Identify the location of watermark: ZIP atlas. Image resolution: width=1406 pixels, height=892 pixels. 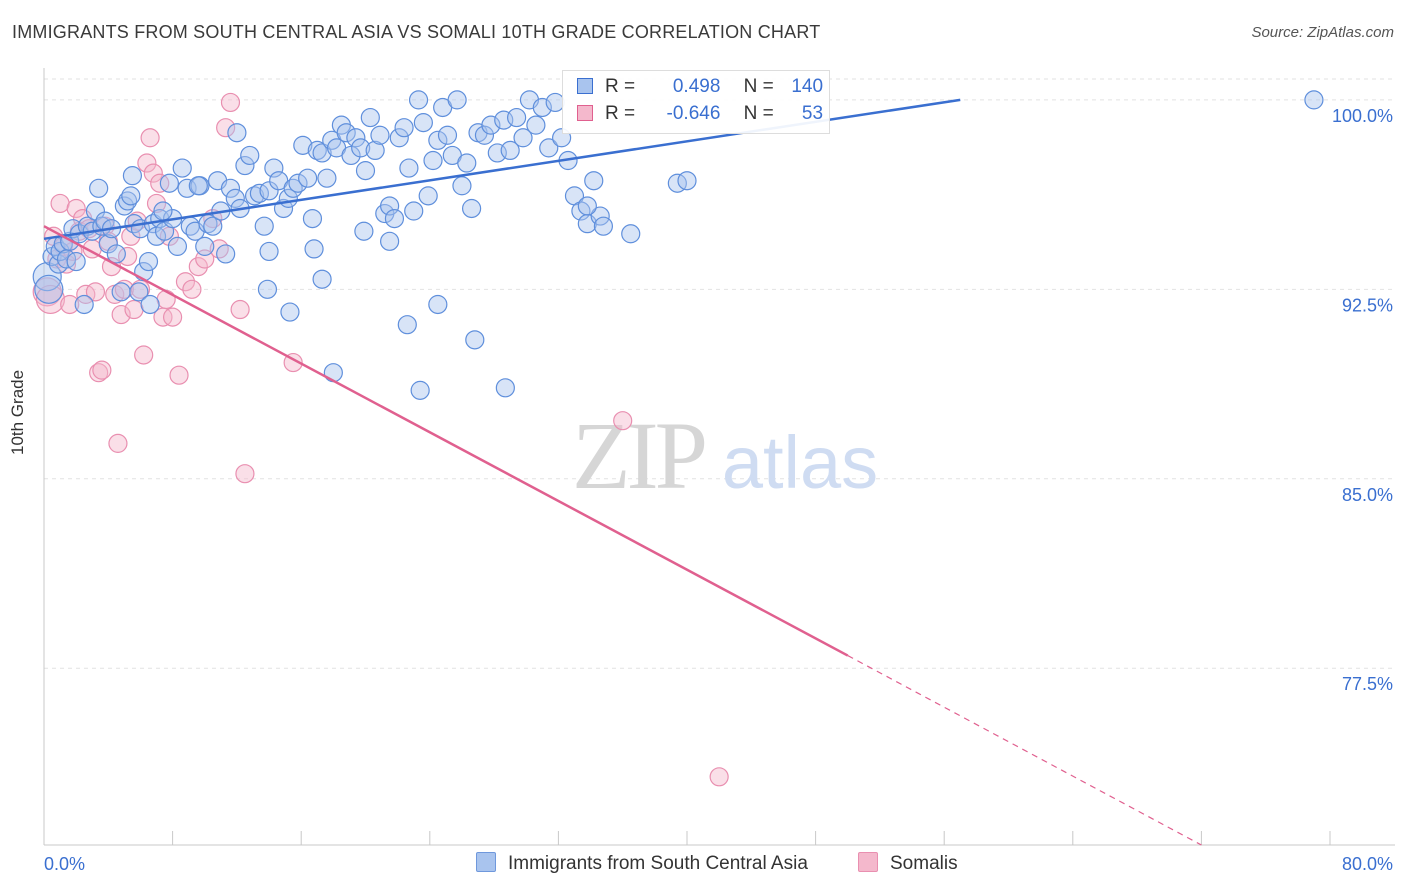
(725, 455).